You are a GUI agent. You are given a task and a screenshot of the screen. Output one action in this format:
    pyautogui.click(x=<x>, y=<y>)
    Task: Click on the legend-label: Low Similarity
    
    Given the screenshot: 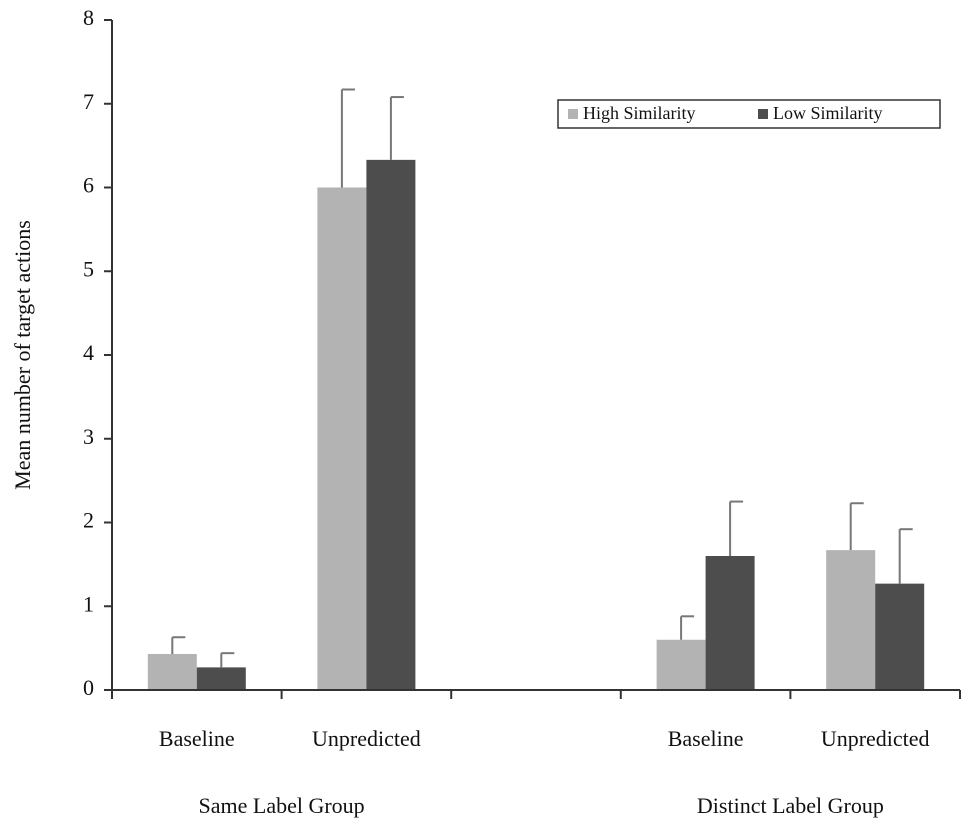 What is the action you would take?
    pyautogui.click(x=828, y=113)
    